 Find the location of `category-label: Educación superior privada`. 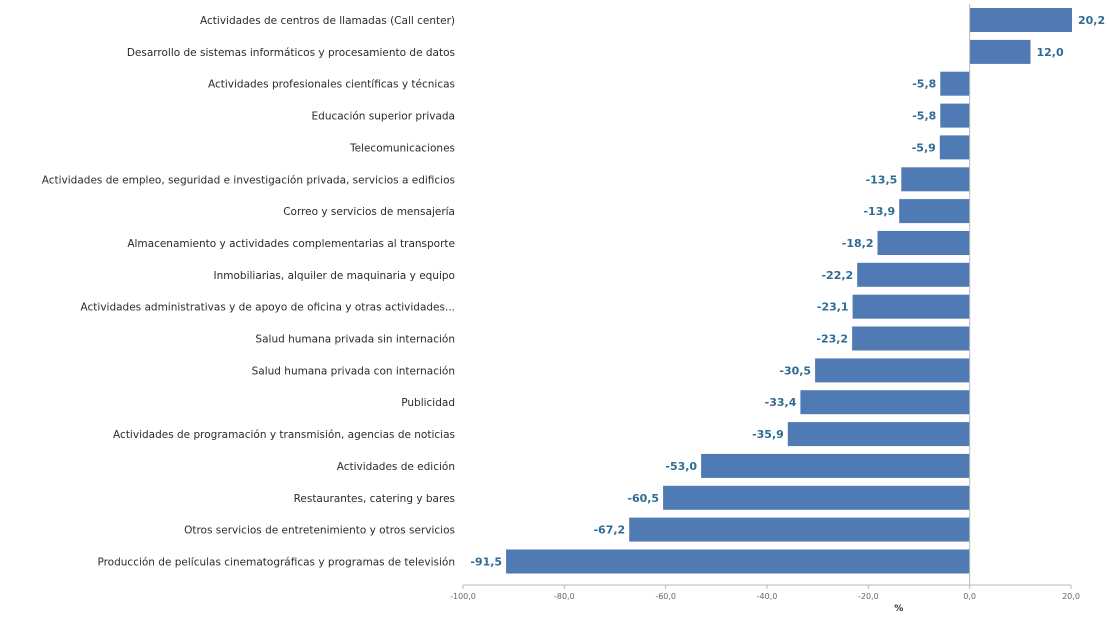

category-label: Educación superior privada is located at coordinates (383, 117).